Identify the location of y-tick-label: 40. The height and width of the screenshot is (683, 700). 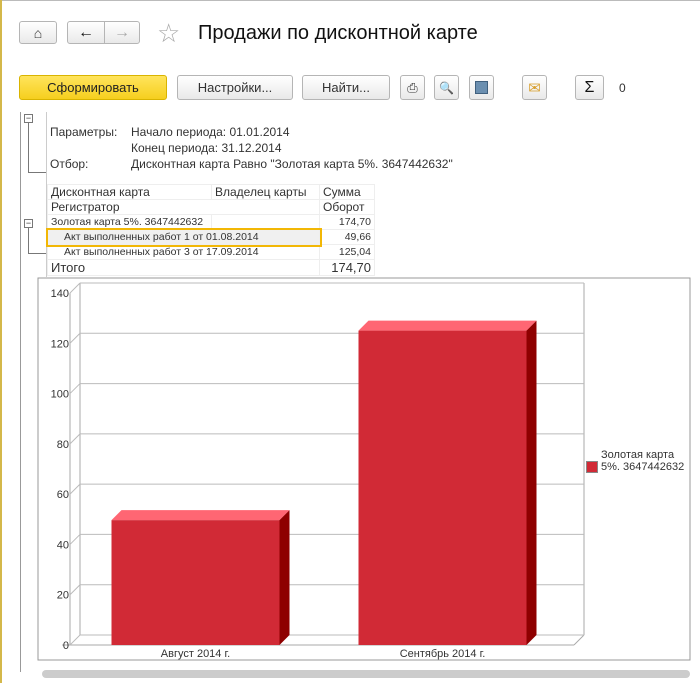
(63, 545).